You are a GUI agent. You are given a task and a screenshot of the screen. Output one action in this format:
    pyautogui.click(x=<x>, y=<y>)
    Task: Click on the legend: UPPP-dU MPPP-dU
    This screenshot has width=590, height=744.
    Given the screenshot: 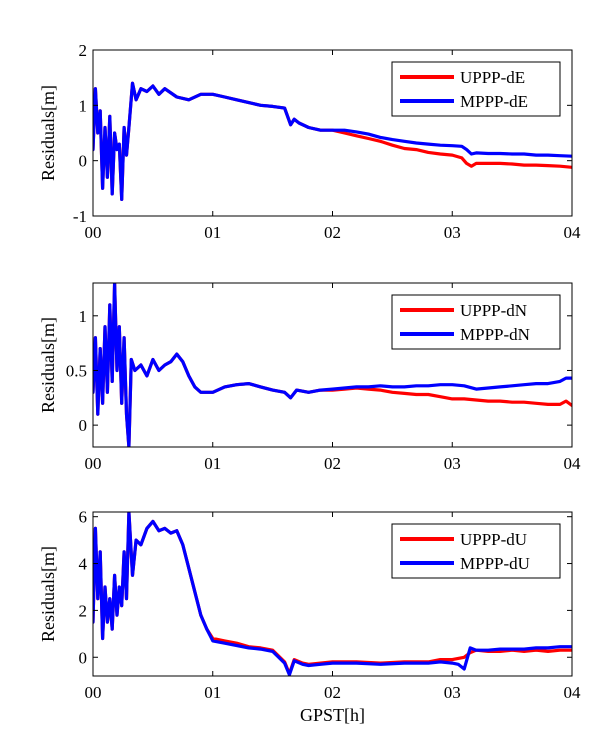 What is the action you would take?
    pyautogui.click(x=476, y=551)
    